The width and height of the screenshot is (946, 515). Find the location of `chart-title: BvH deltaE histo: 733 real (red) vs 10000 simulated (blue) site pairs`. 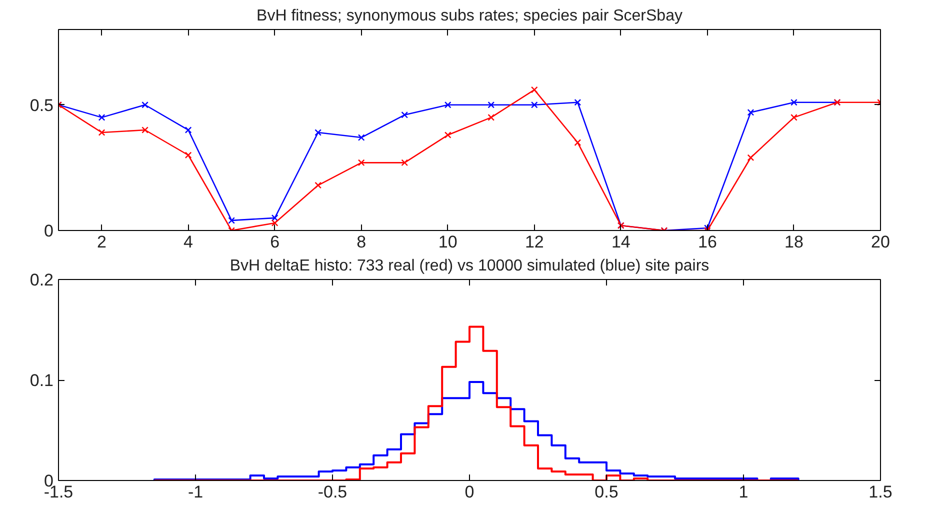

chart-title: BvH deltaE histo: 733 real (red) vs 10000 simulated (blue) site pairs is located at coordinates (470, 266).